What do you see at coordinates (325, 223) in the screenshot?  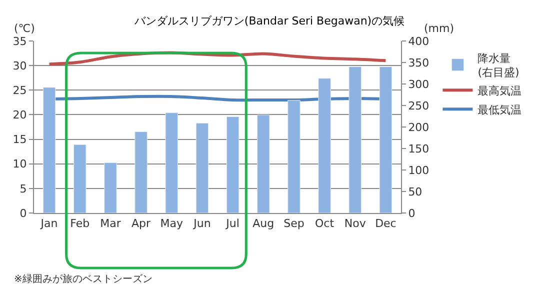 I see `x-tick-label: Oct` at bounding box center [325, 223].